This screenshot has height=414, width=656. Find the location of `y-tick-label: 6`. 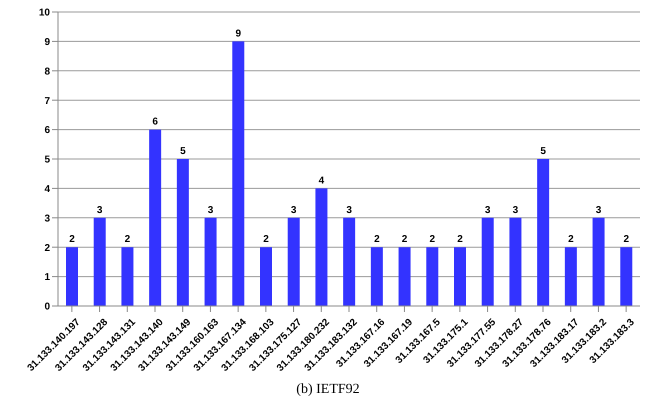

y-tick-label: 6 is located at coordinates (47, 130).